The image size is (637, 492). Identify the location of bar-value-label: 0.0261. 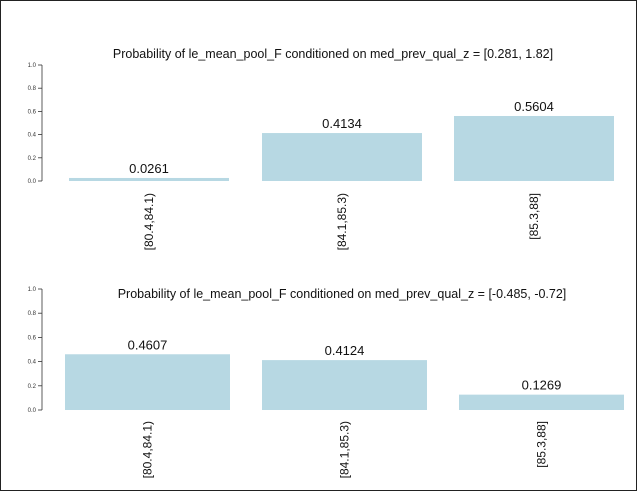
(149, 168).